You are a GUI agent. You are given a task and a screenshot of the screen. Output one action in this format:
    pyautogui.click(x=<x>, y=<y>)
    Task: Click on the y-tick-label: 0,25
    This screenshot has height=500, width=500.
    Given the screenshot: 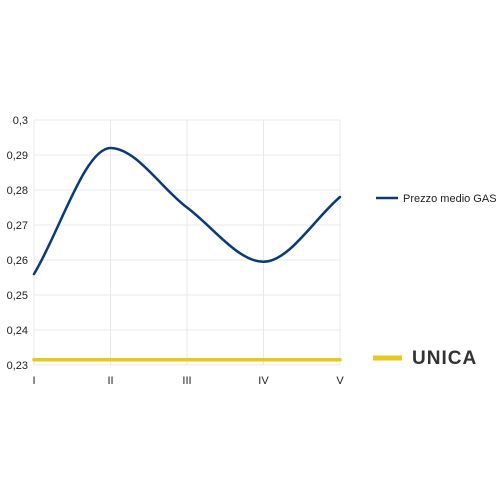 What is the action you would take?
    pyautogui.click(x=17, y=296)
    